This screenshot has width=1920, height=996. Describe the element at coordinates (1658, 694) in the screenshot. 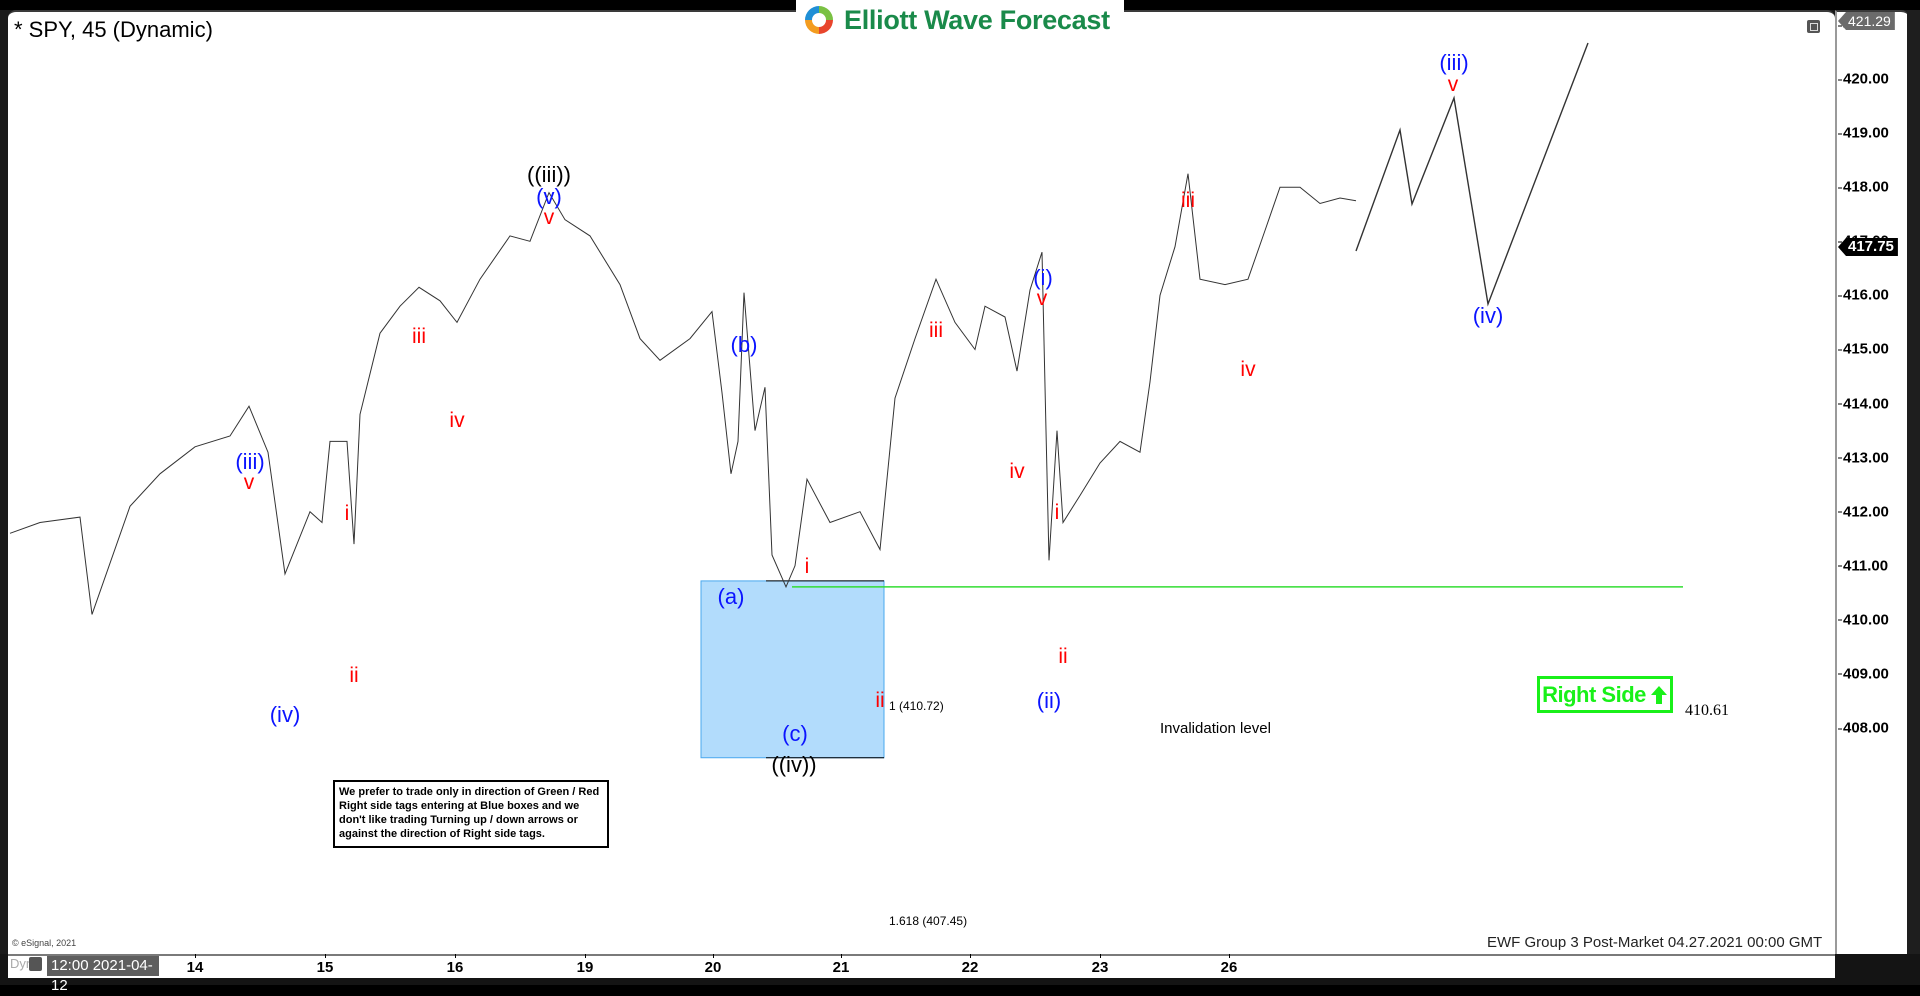

I see `arrow-up-icon` at that location.